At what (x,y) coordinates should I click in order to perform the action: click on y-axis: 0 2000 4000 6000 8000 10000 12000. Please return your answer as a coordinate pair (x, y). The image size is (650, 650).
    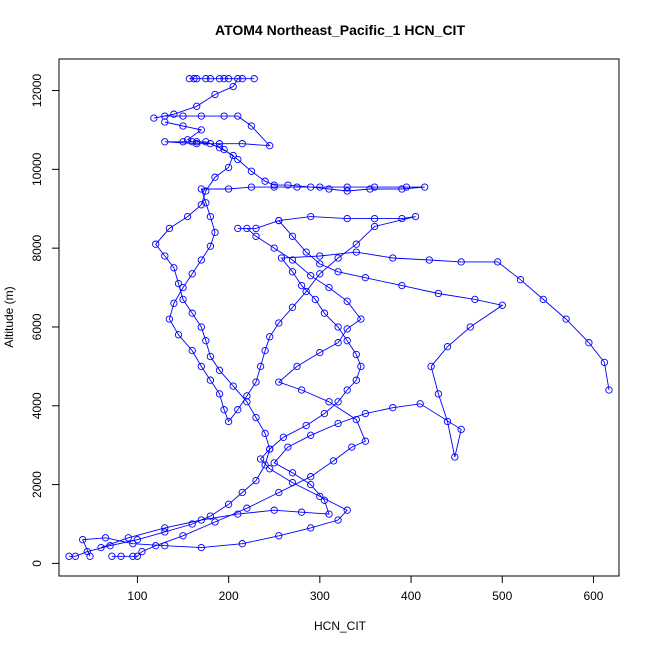
    Looking at the image, I should click on (44, 320).